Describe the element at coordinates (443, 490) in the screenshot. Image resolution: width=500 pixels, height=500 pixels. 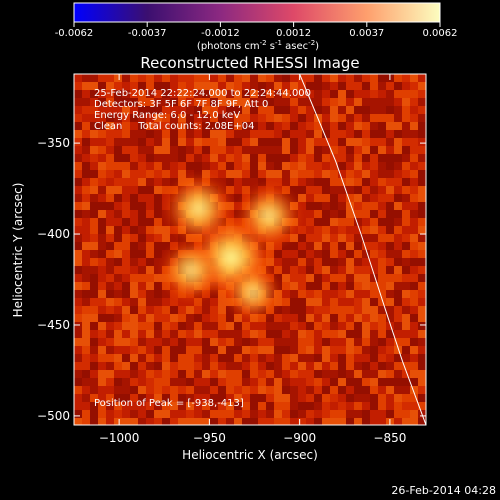
I see `footer-timestamp: 26-Feb-2014 04:28` at that location.